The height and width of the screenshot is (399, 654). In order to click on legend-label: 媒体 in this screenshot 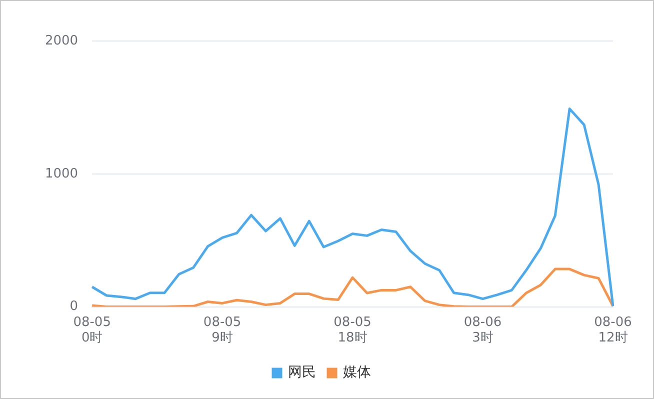, I will do `click(357, 372)`.